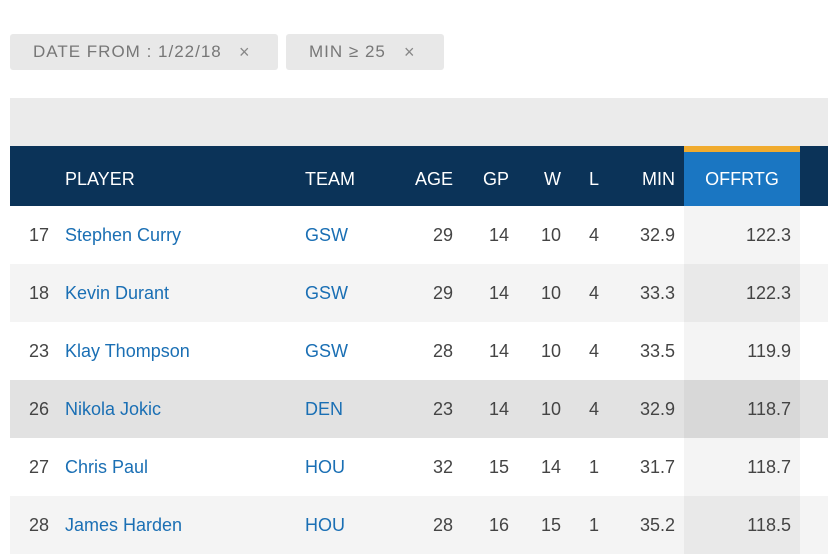 Image resolution: width=828 pixels, height=558 pixels. What do you see at coordinates (552, 179) in the screenshot?
I see `header-w: W` at bounding box center [552, 179].